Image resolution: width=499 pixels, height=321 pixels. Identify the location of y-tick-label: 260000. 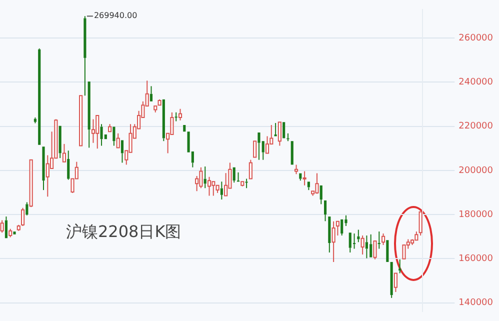
(476, 38).